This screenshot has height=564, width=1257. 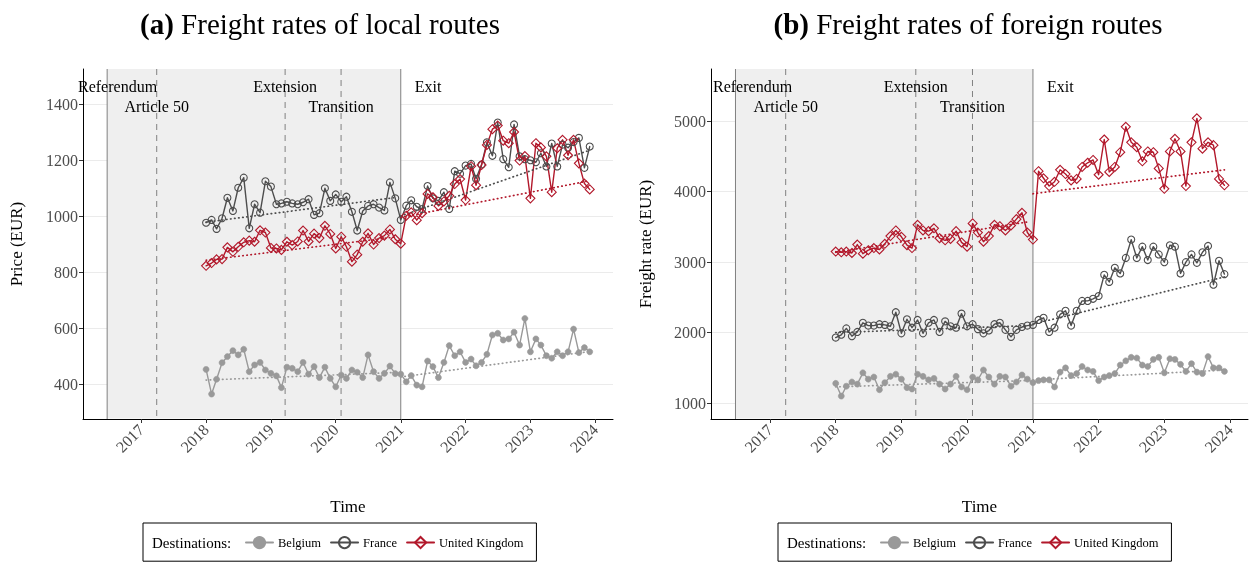 I want to click on y-tick-label: 400, so click(x=66, y=384).